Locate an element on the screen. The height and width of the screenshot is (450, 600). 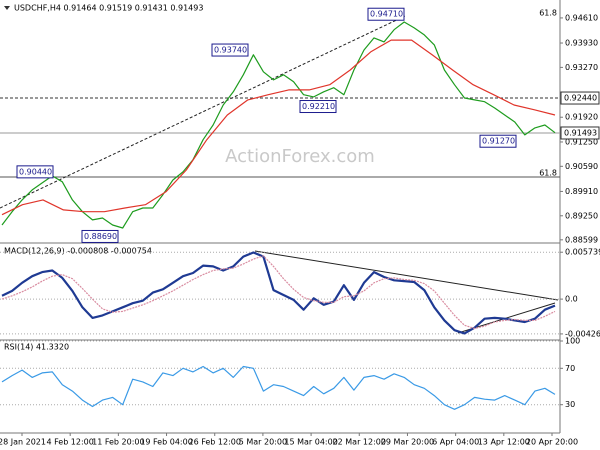
trendline is located at coordinates (406, 275).